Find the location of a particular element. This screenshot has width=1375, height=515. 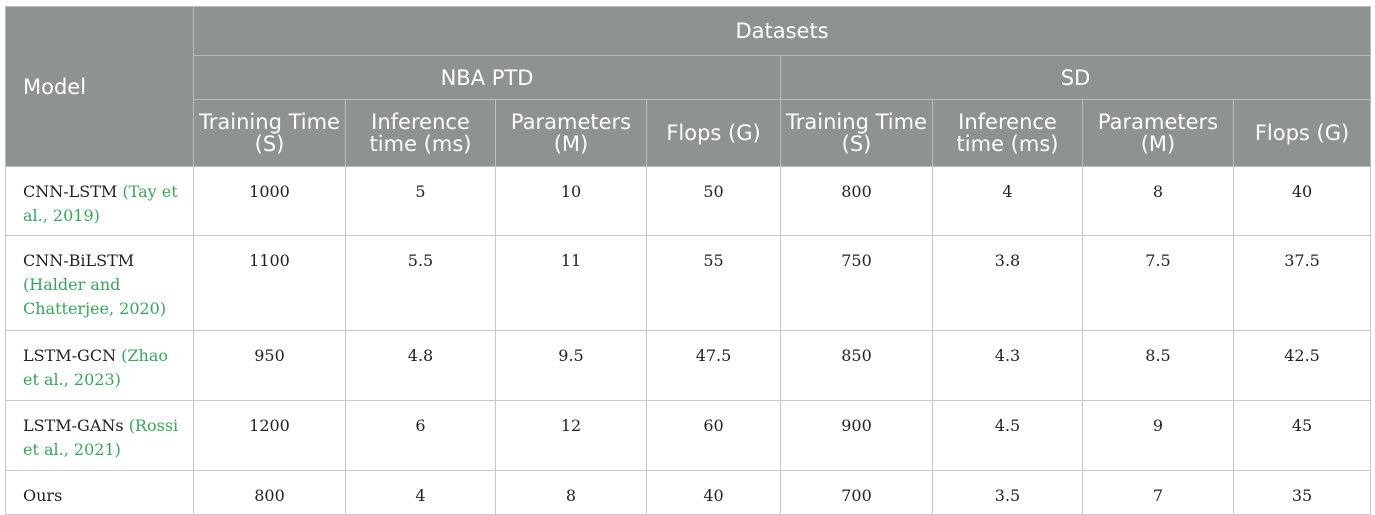

value-cell: 900 is located at coordinates (856, 435).